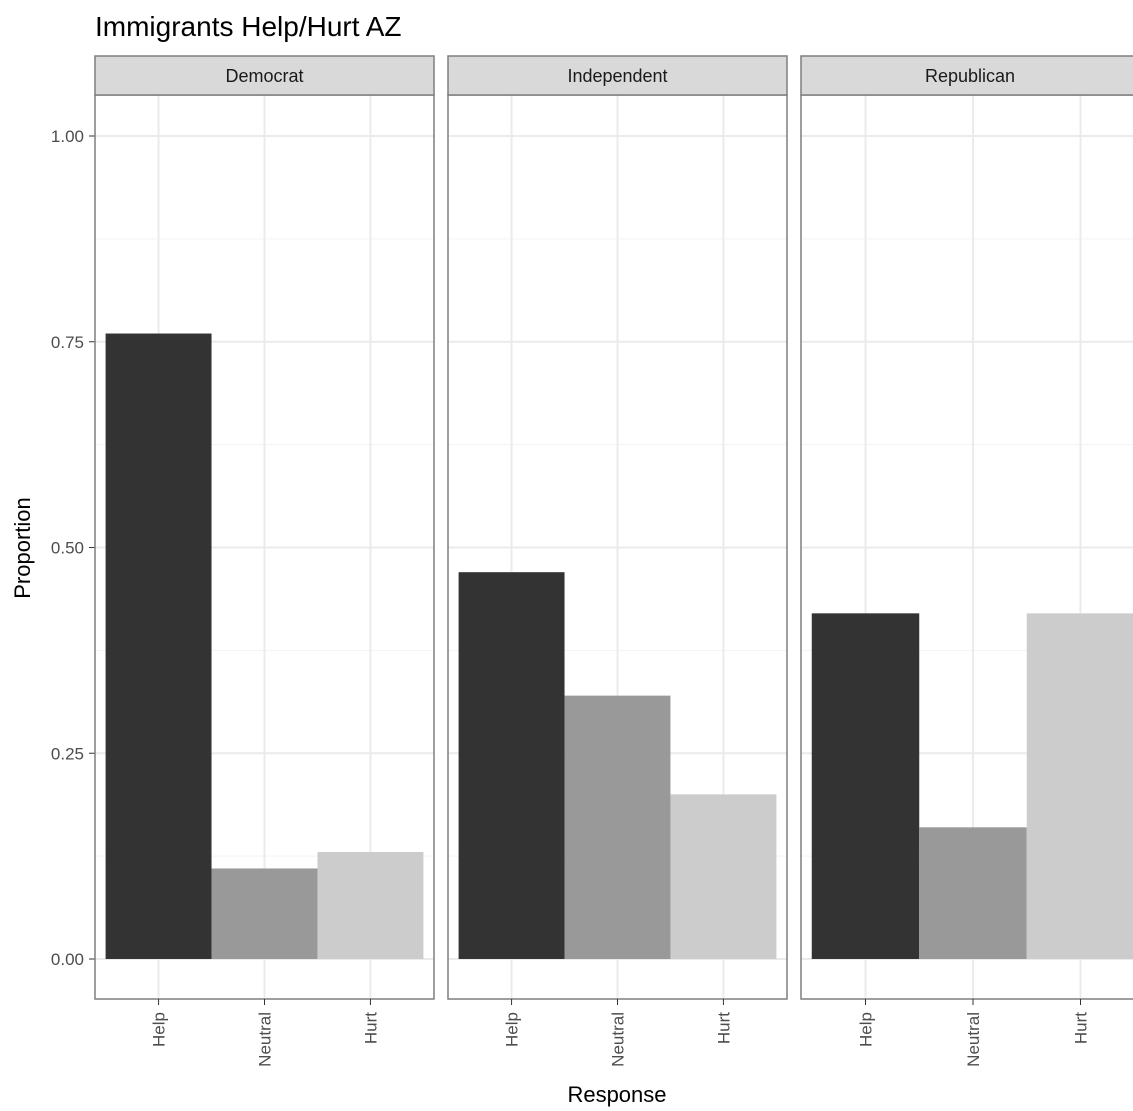 The height and width of the screenshot is (1111, 1133). Describe the element at coordinates (67, 342) in the screenshot. I see `y-tick-label: 0.75` at that location.